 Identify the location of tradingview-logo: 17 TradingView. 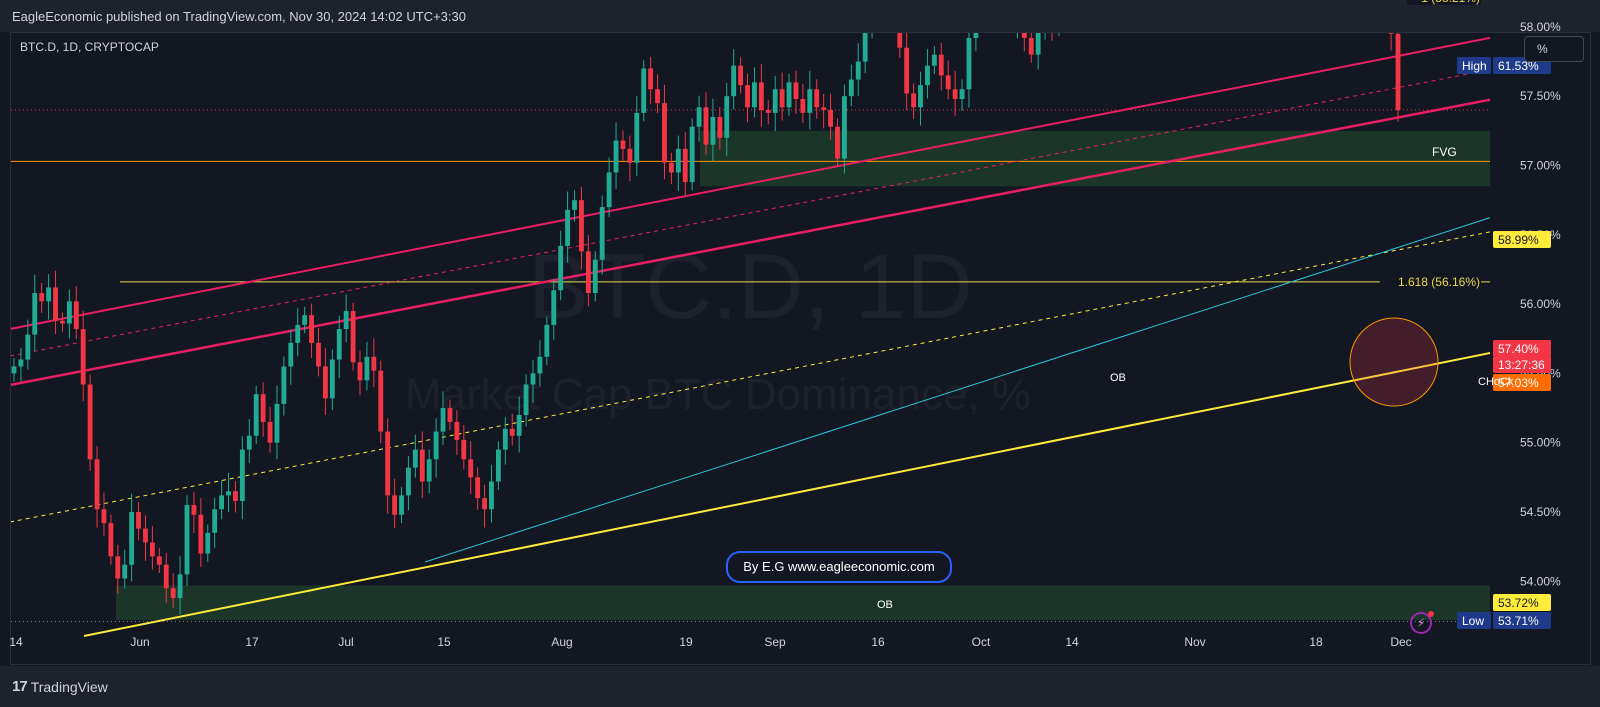
(60, 686).